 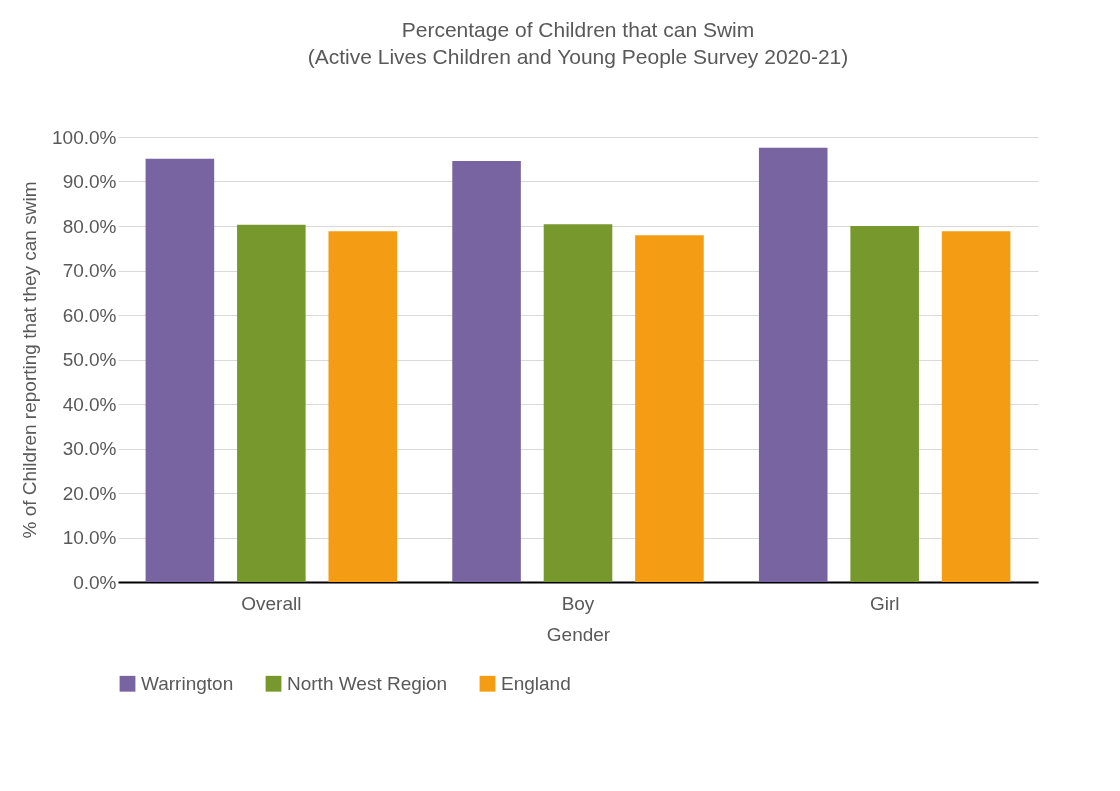 What do you see at coordinates (89, 404) in the screenshot?
I see `y-tick-label: 40.0%` at bounding box center [89, 404].